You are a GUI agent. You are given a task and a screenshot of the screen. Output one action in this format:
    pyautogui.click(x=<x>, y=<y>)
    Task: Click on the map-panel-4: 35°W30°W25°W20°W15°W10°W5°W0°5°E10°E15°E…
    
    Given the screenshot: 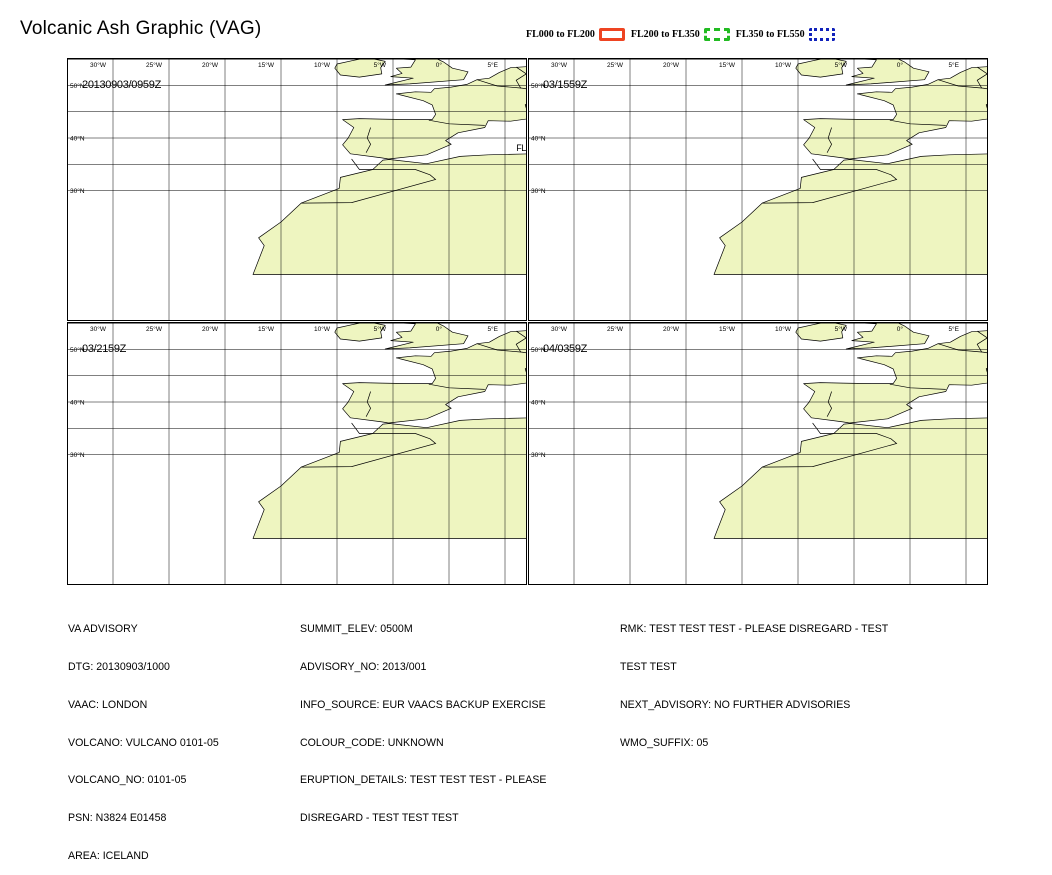 What is the action you would take?
    pyautogui.click(x=758, y=453)
    